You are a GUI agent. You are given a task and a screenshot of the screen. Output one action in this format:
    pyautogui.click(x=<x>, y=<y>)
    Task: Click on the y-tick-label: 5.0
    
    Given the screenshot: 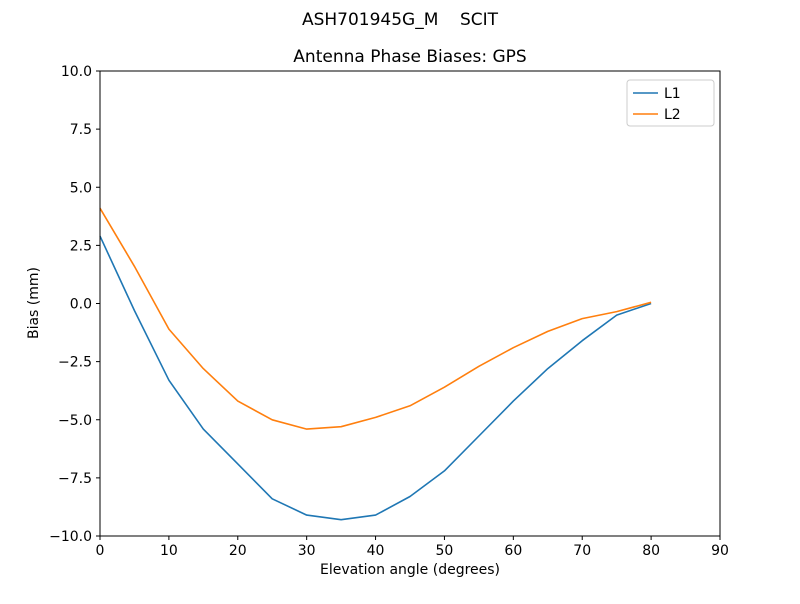 What is the action you would take?
    pyautogui.click(x=81, y=188)
    